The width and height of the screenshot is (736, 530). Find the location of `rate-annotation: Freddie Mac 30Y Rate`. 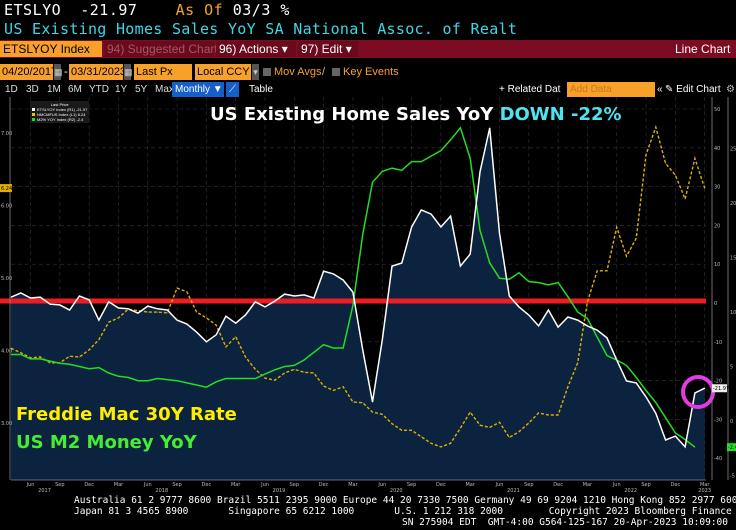

rate-annotation: Freddie Mac 30Y Rate is located at coordinates (126, 414).